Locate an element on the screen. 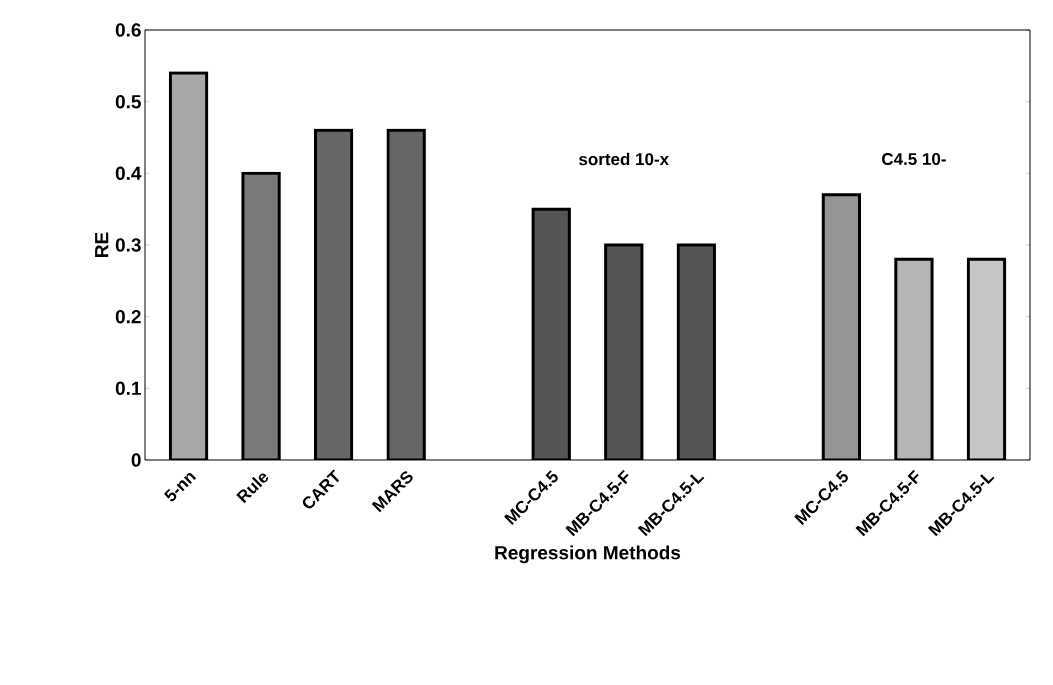  y-tick-label: 0.1 is located at coordinates (128, 388).